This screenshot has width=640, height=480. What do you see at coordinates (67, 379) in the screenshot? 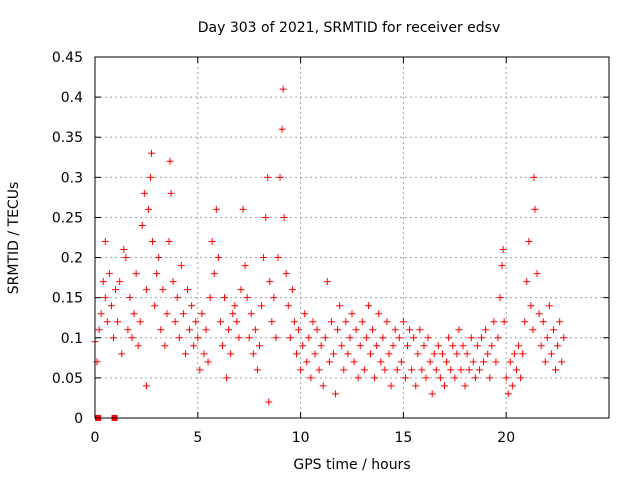
I see `y-tick-label: 0.05` at bounding box center [67, 379].